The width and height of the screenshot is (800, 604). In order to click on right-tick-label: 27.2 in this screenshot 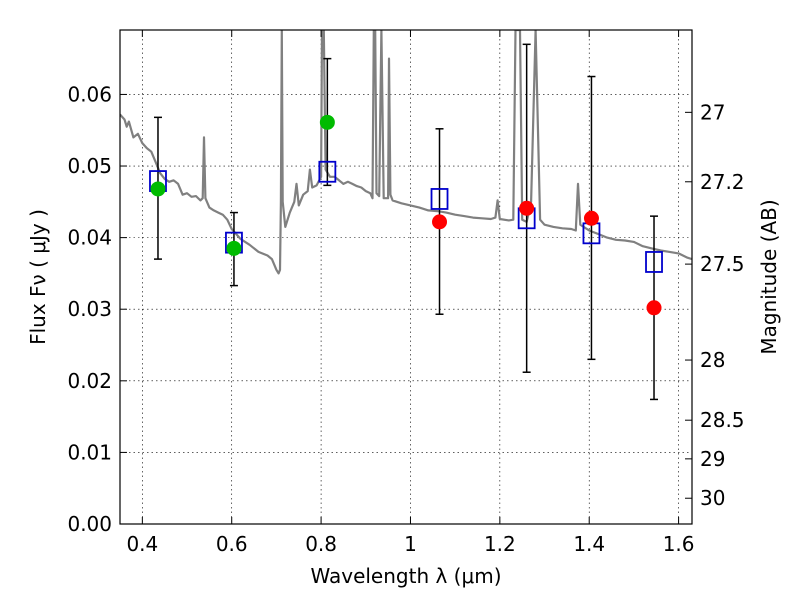, I will do `click(722, 182)`.